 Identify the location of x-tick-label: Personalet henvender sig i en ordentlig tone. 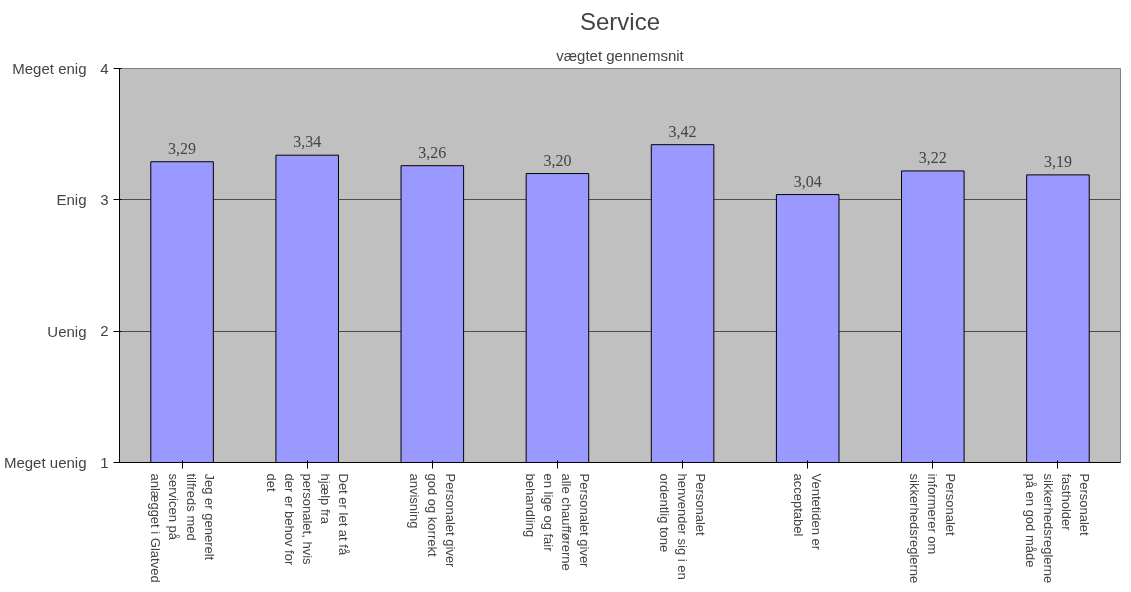
(683, 526).